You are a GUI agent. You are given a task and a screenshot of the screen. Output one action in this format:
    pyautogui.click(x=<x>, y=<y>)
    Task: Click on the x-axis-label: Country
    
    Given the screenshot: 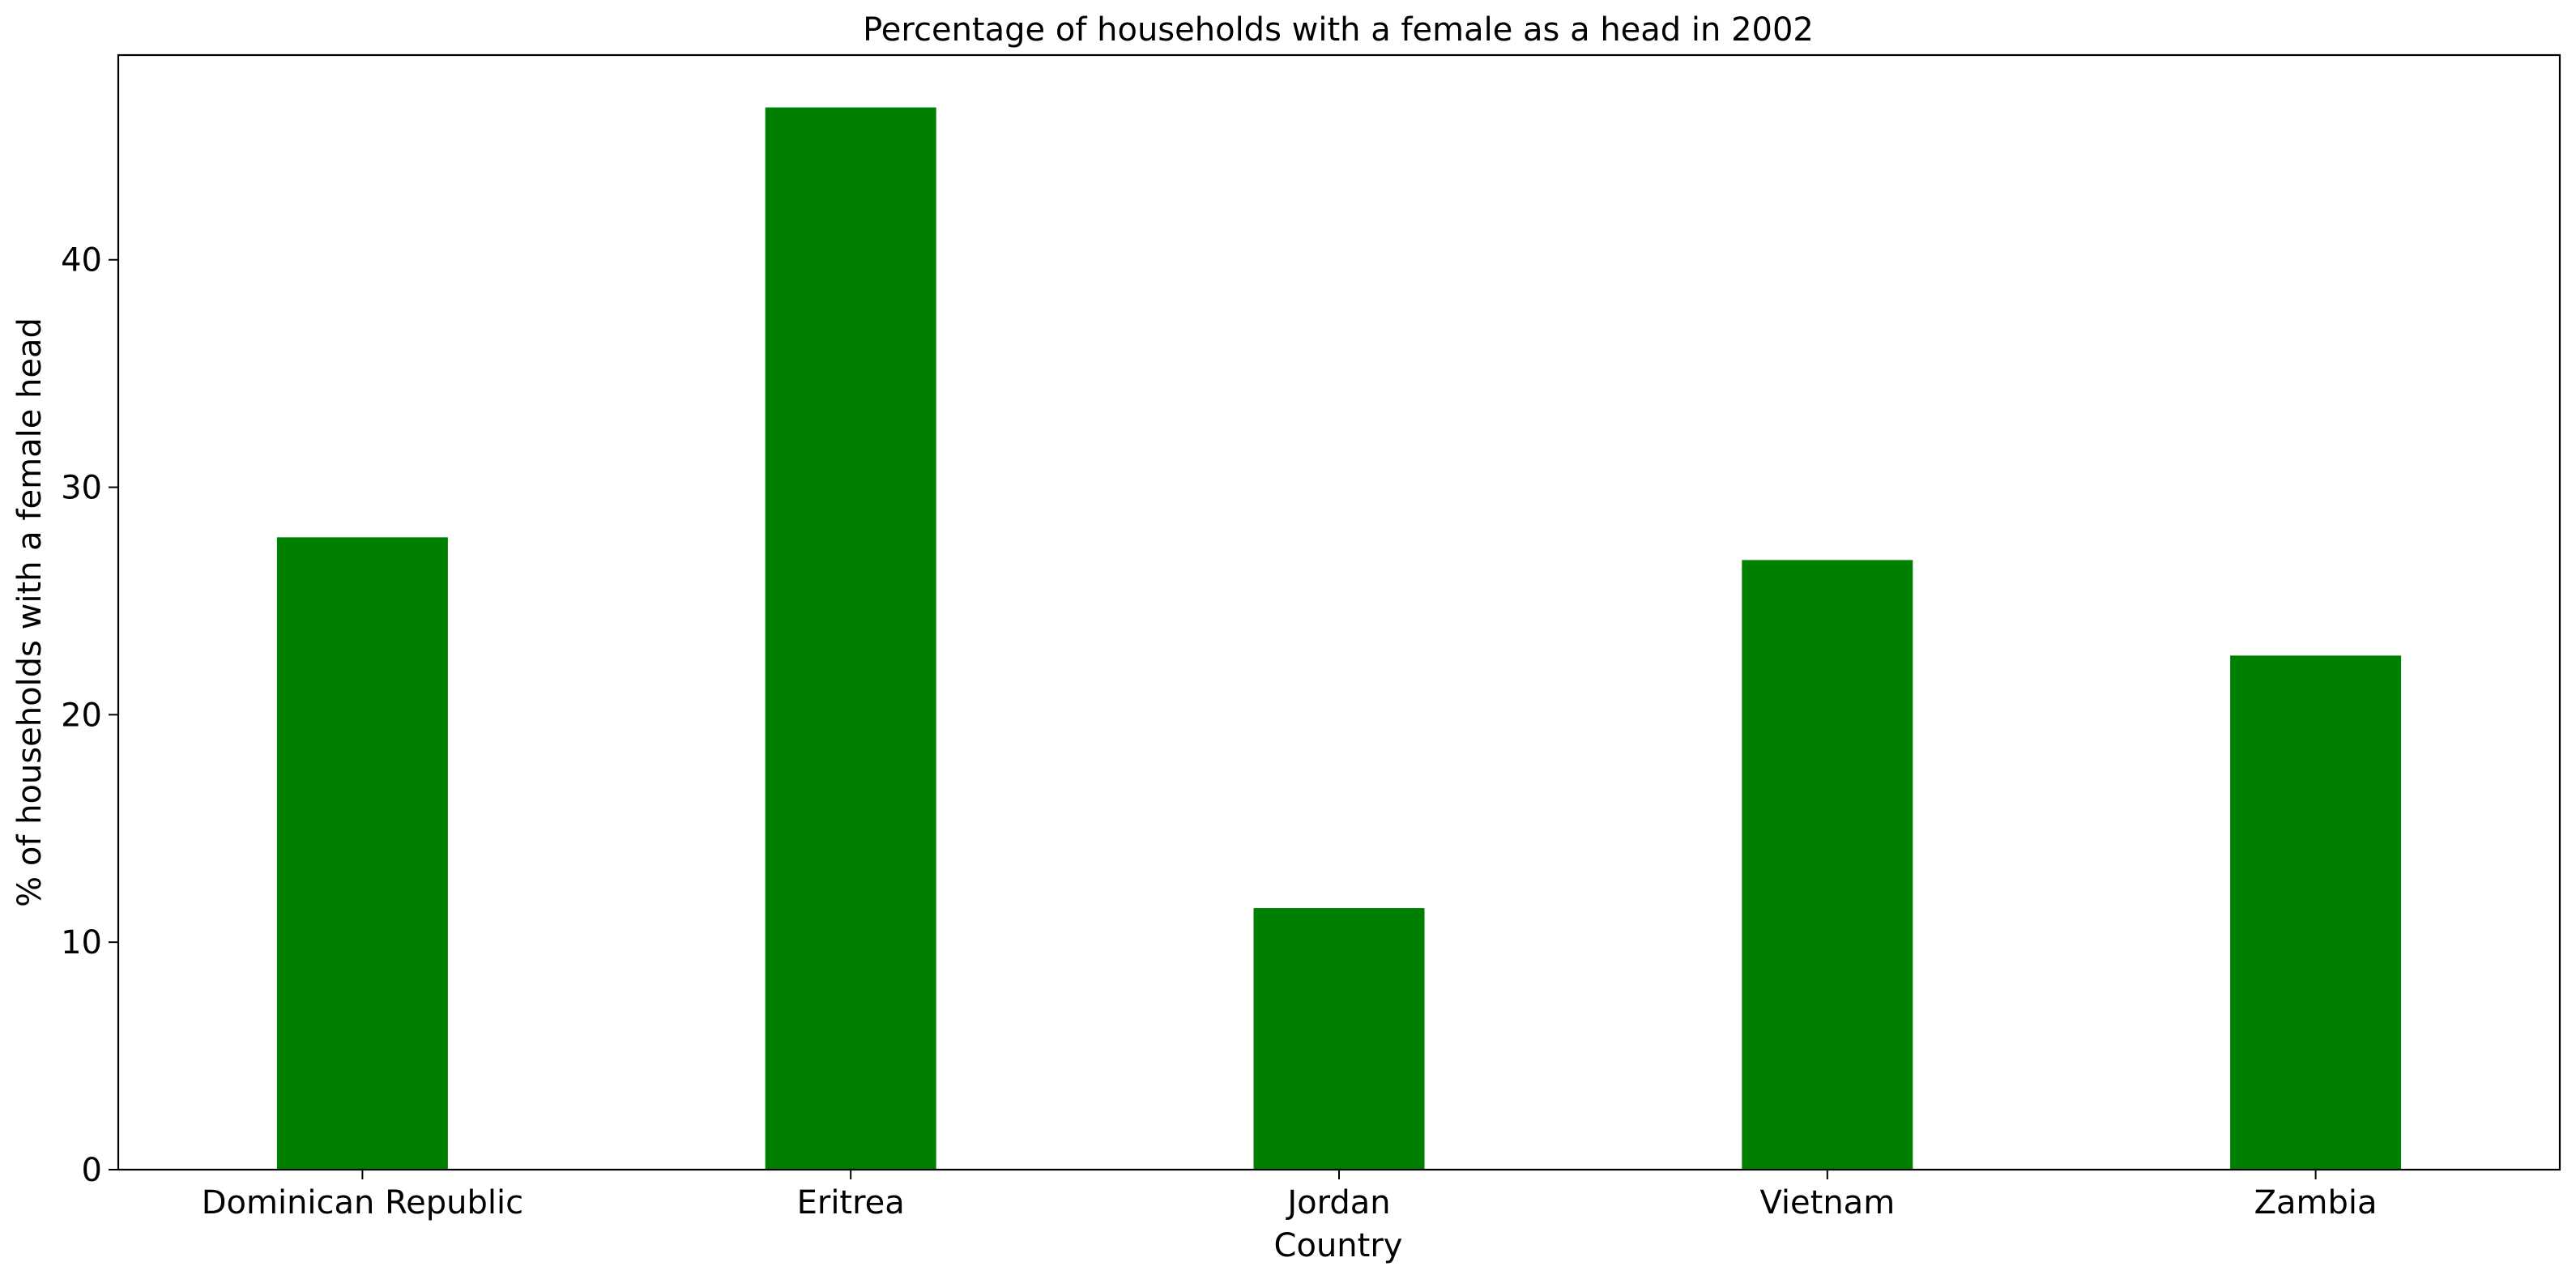 What is the action you would take?
    pyautogui.click(x=1339, y=1245)
    